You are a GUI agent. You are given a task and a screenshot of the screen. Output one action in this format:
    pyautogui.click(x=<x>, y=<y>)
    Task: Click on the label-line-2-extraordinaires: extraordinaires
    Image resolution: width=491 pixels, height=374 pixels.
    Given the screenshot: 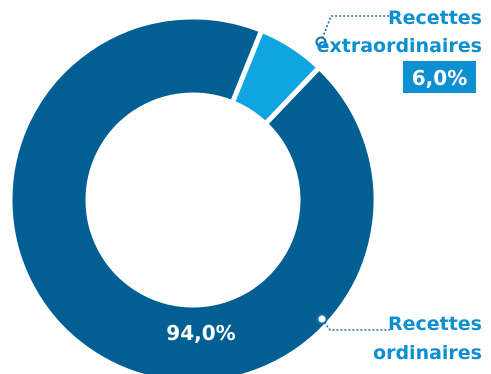 What is the action you would take?
    pyautogui.click(x=399, y=46)
    